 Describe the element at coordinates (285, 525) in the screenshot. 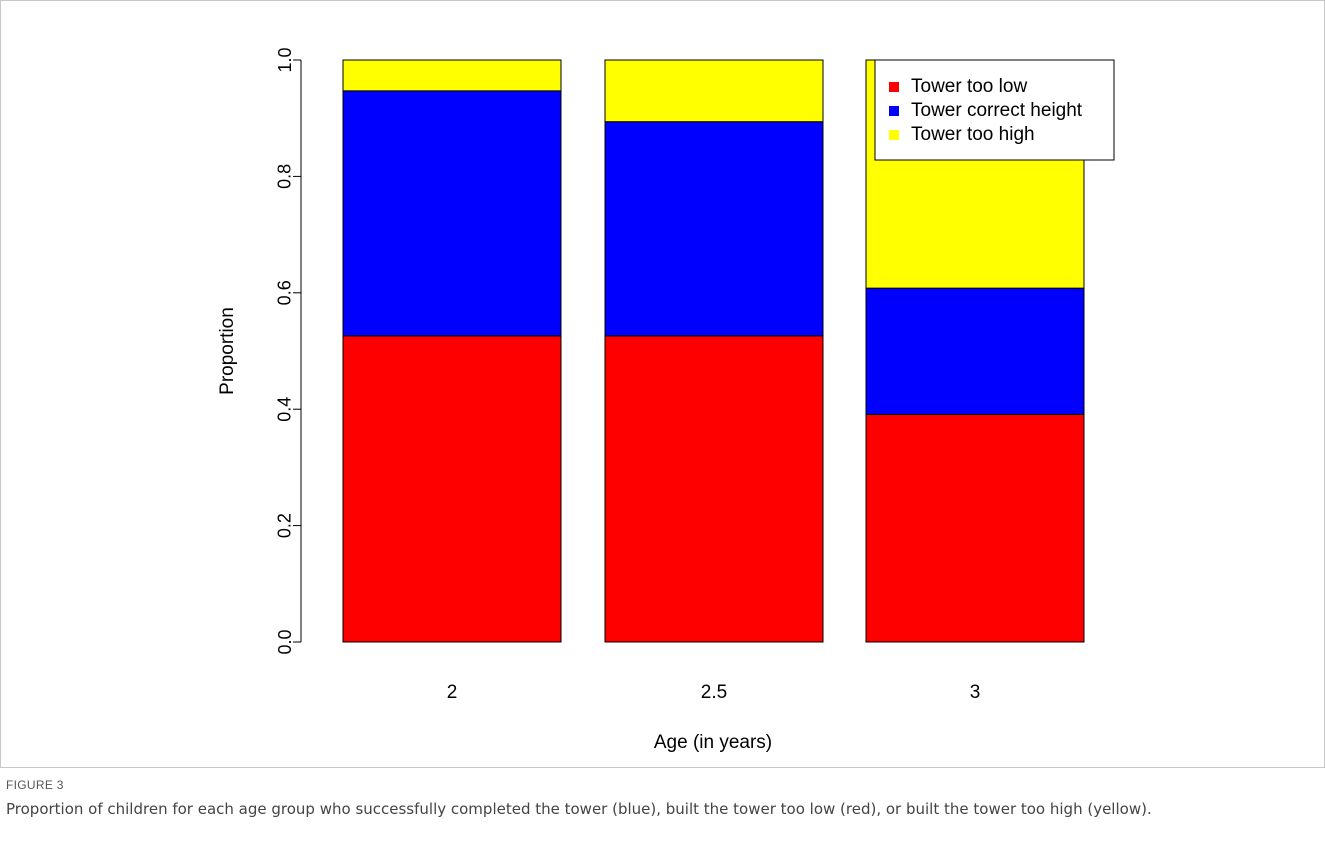

I see `y-tick-label: 0.2` at that location.